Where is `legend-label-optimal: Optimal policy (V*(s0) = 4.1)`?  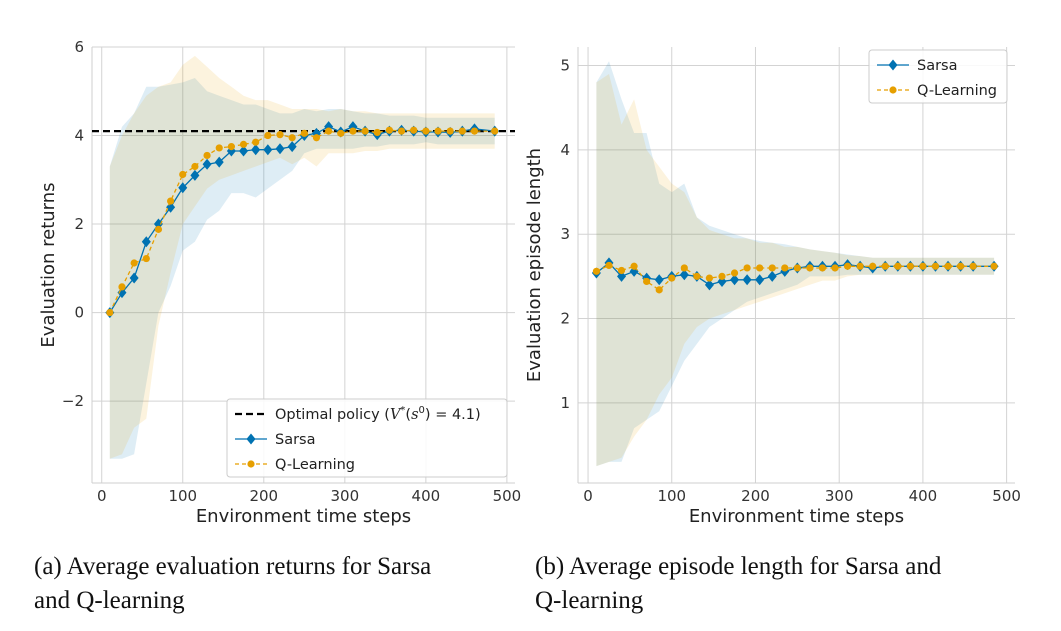
legend-label-optimal: Optimal policy (V*(s0) = 4.1) is located at coordinates (378, 414).